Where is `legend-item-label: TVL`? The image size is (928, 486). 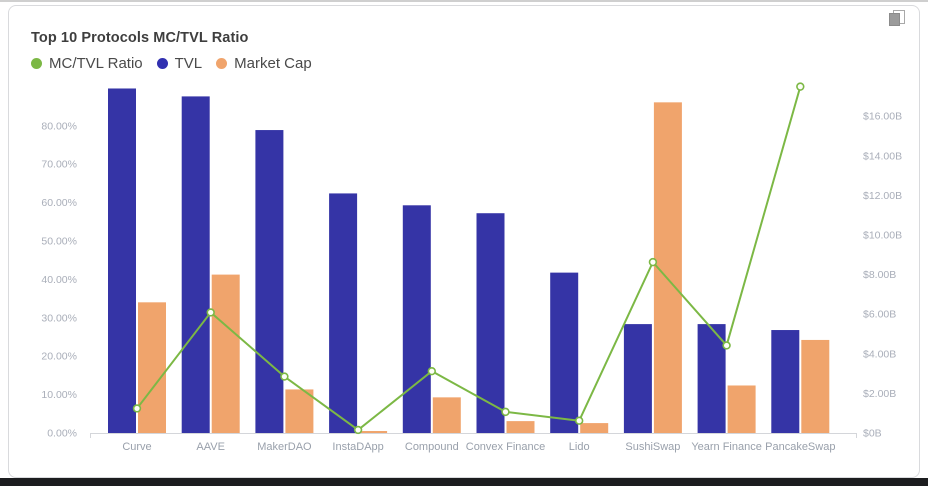 legend-item-label: TVL is located at coordinates (188, 63).